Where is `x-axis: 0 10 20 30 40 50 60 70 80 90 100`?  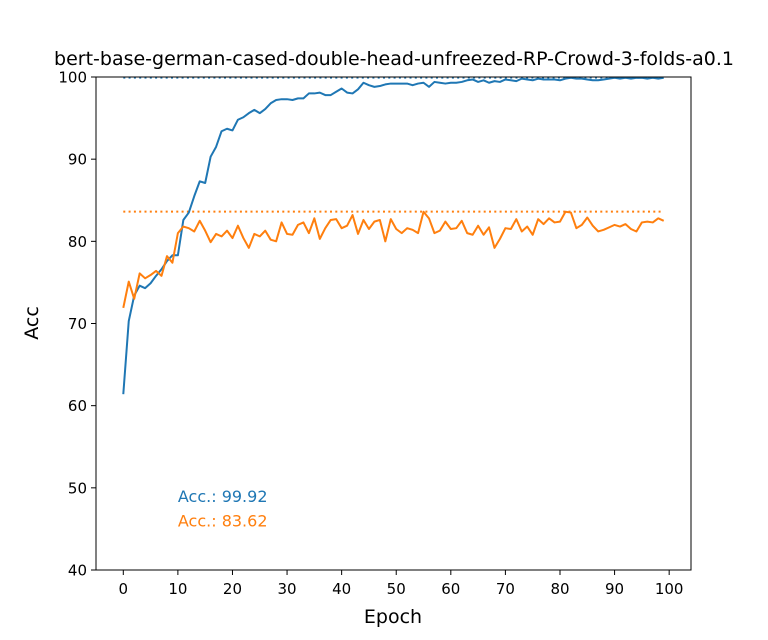
x-axis: 0 10 20 30 40 50 60 70 80 90 100 is located at coordinates (401, 584).